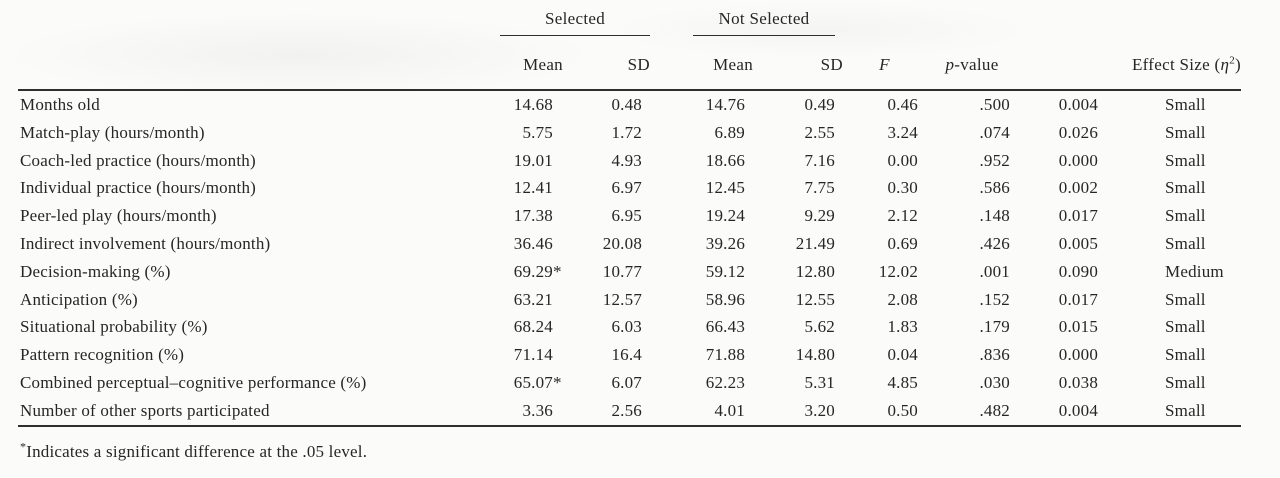 The image size is (1280, 478). Describe the element at coordinates (815, 271) in the screenshot. I see `cell-not-selected-sd: 12.80` at that location.